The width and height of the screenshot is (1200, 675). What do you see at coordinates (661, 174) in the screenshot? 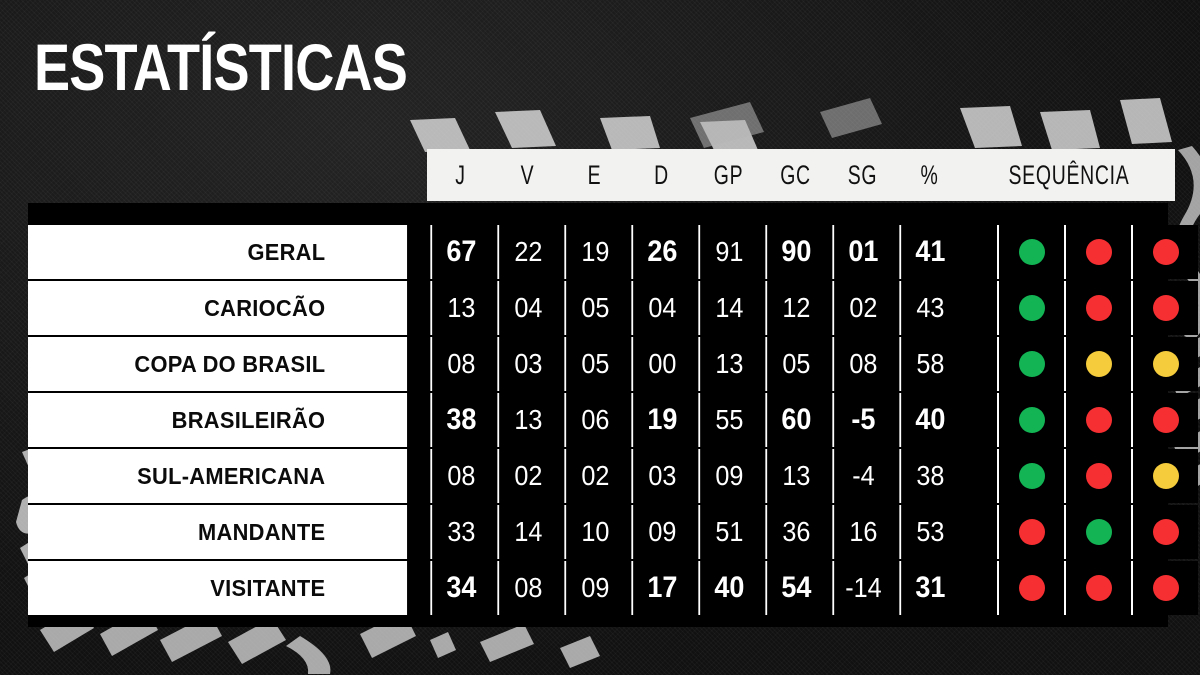
I see `column-header-d: D` at bounding box center [661, 174].